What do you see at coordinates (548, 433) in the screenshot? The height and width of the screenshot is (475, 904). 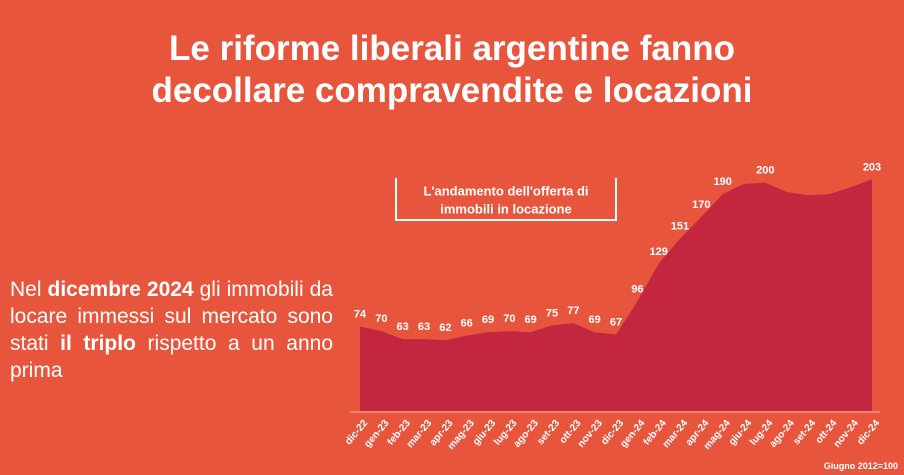 I see `x-tick-label: set-23` at bounding box center [548, 433].